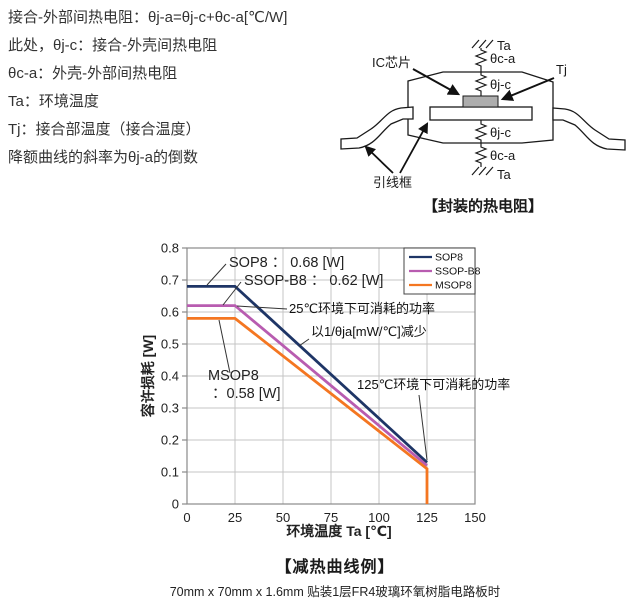 The height and width of the screenshot is (614, 638). What do you see at coordinates (331, 517) in the screenshot?
I see `x-tick-75: 75` at bounding box center [331, 517].